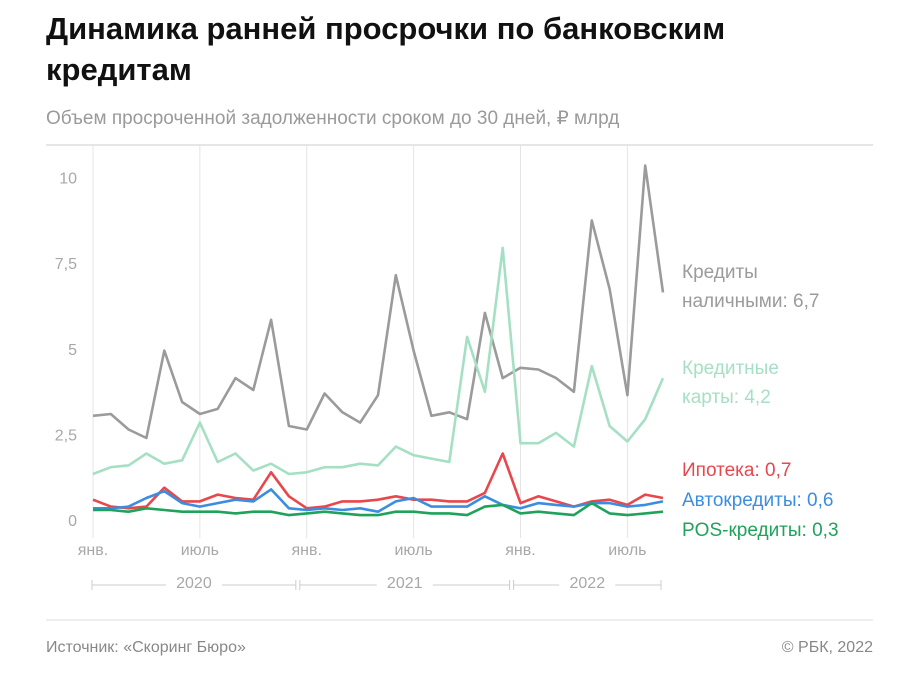  What do you see at coordinates (119, 69) in the screenshot?
I see `chart-title: кредитам` at bounding box center [119, 69].